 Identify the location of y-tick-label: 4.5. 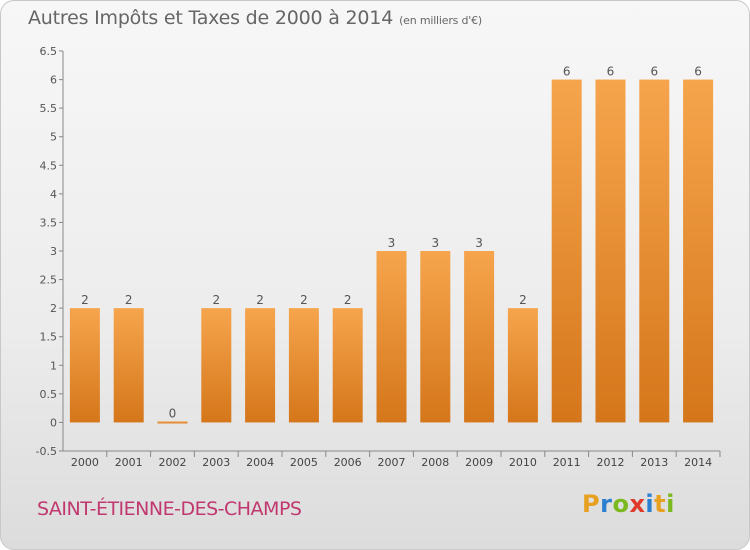
(49, 165).